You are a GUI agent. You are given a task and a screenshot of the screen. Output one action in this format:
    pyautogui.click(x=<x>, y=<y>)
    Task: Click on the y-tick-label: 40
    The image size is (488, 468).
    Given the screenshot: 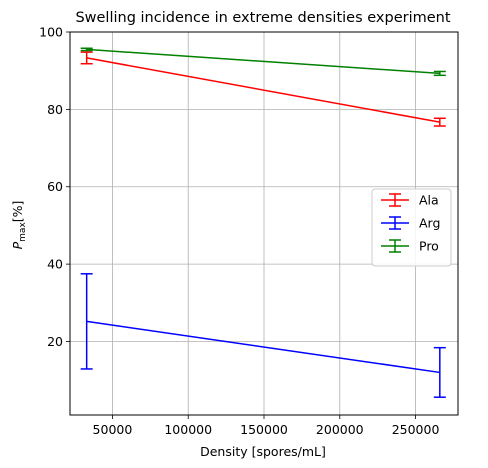 What is the action you would take?
    pyautogui.click(x=55, y=264)
    